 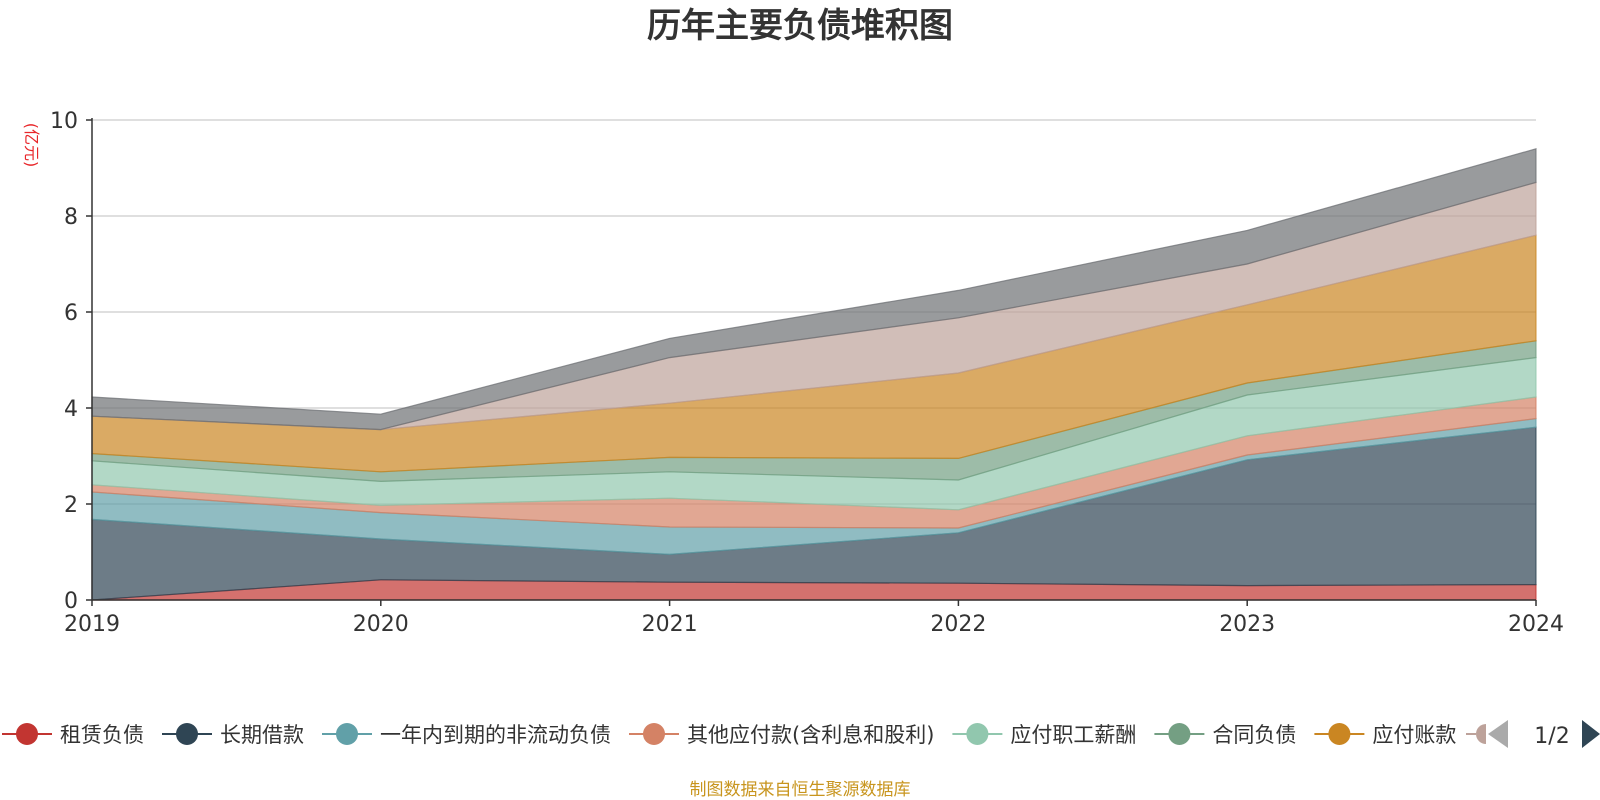 What do you see at coordinates (71, 217) in the screenshot?
I see `y-tick-label: 8` at bounding box center [71, 217].